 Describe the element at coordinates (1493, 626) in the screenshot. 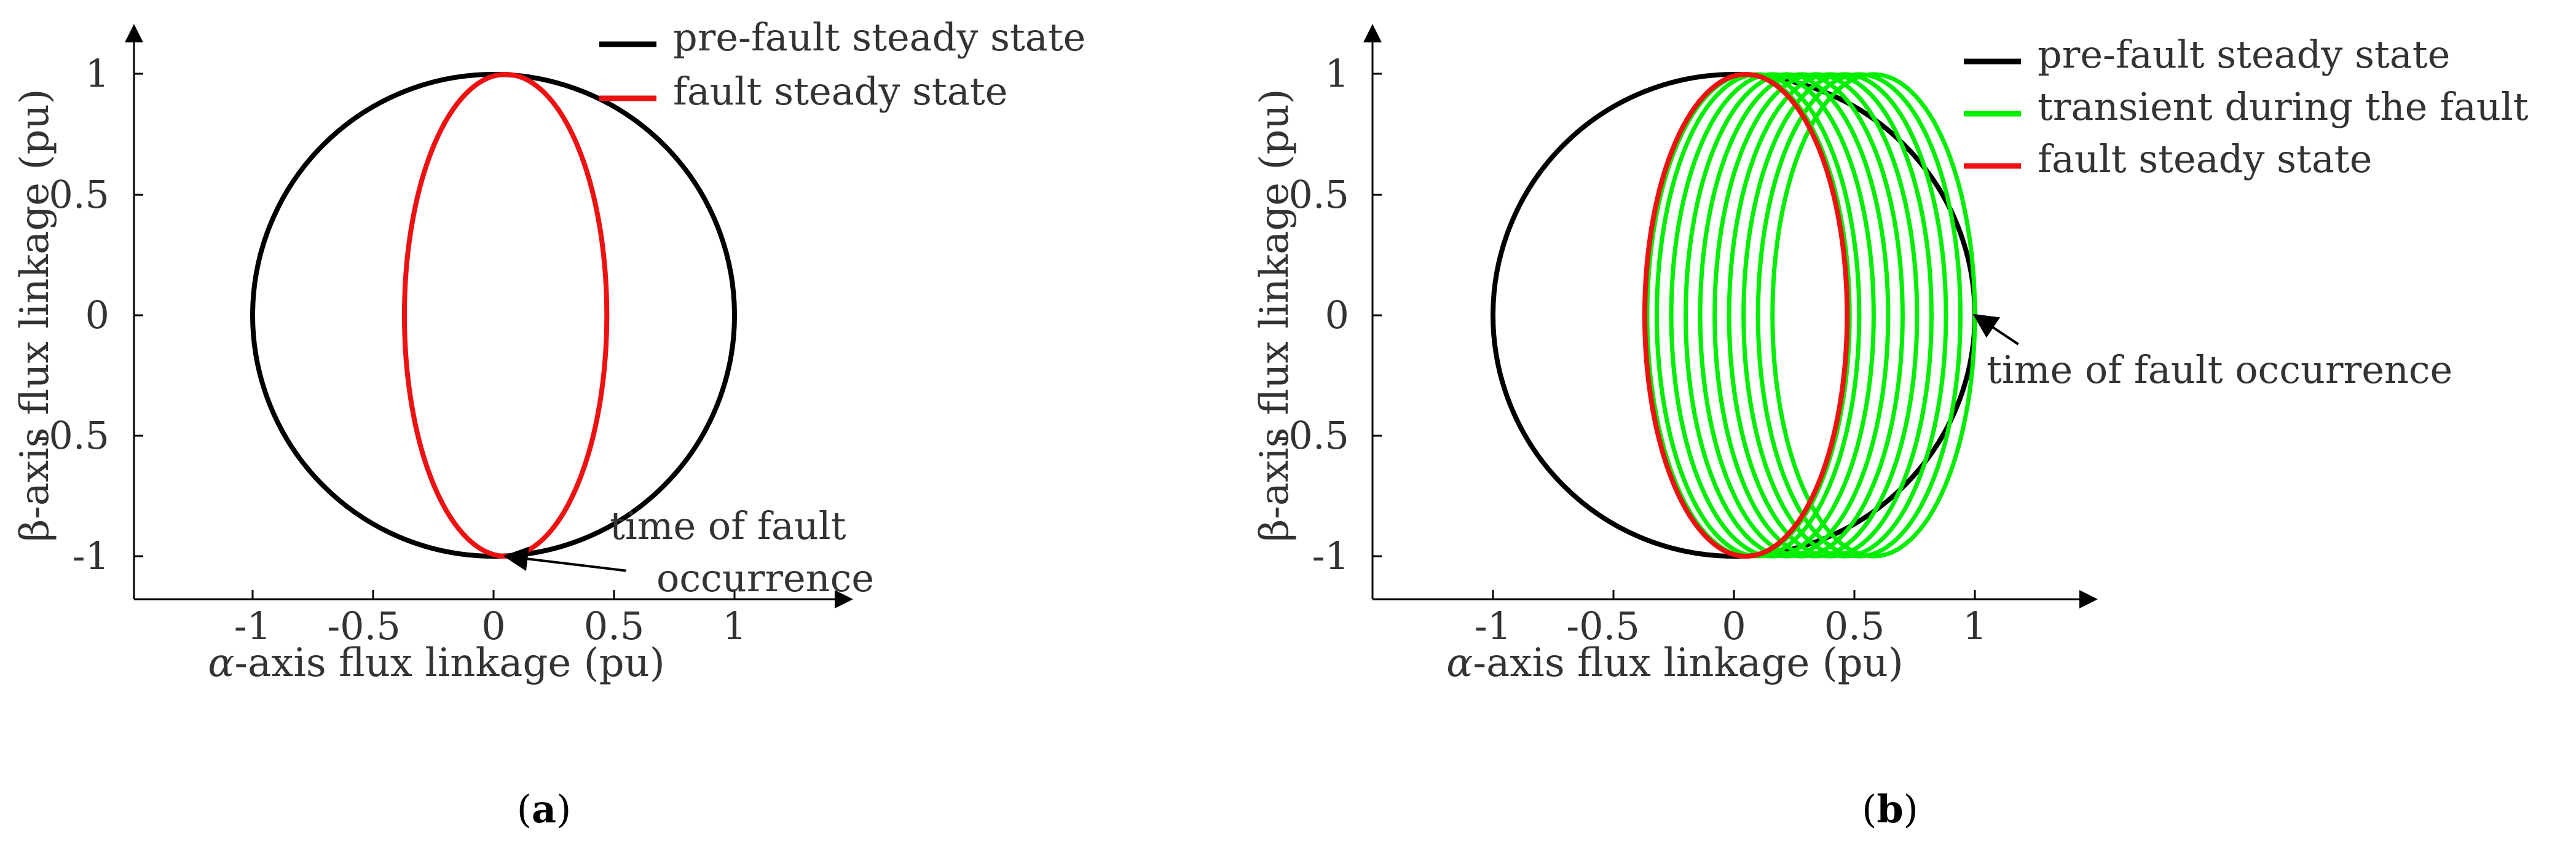

I see `panel-b-xtick-label: -1` at that location.